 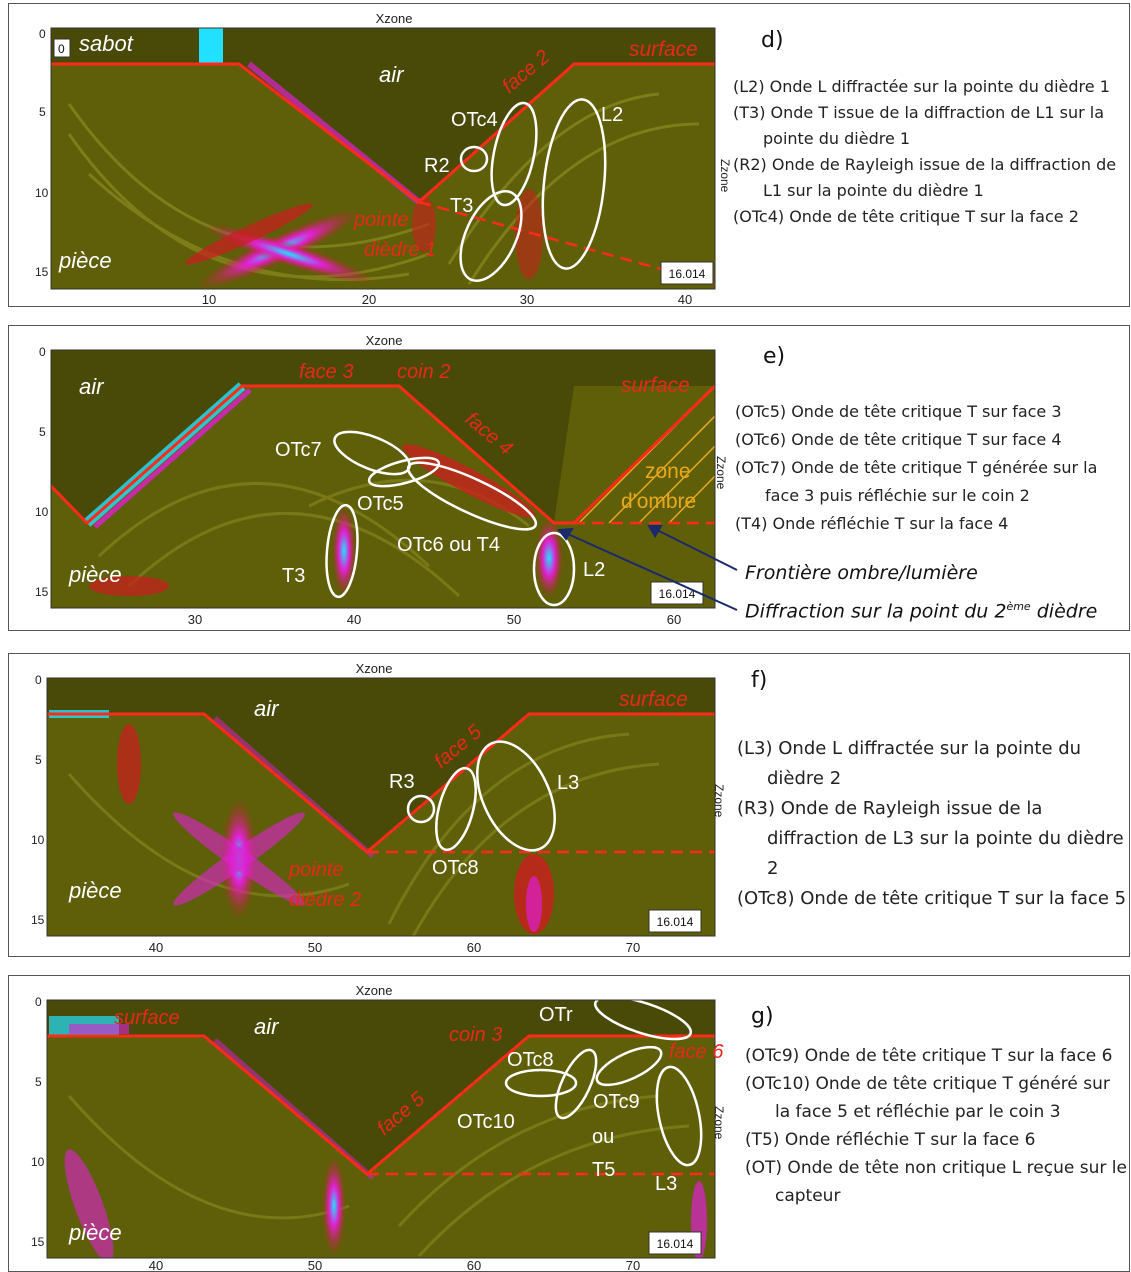 I want to click on note-diffraction: Diffraction sur la point du 2ème dièdre, so click(x=921, y=611).